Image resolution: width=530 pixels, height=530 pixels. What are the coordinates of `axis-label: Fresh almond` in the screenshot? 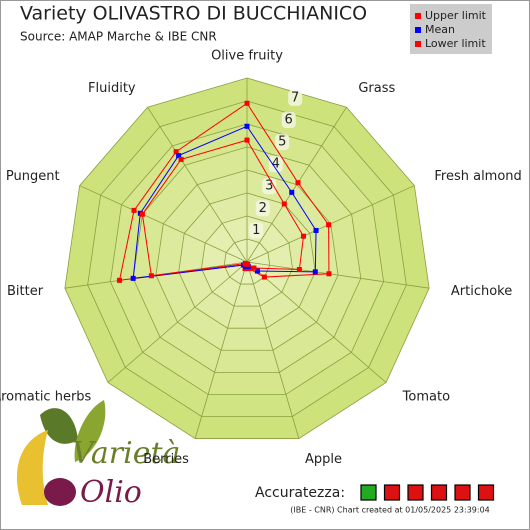 It's located at (477, 176).